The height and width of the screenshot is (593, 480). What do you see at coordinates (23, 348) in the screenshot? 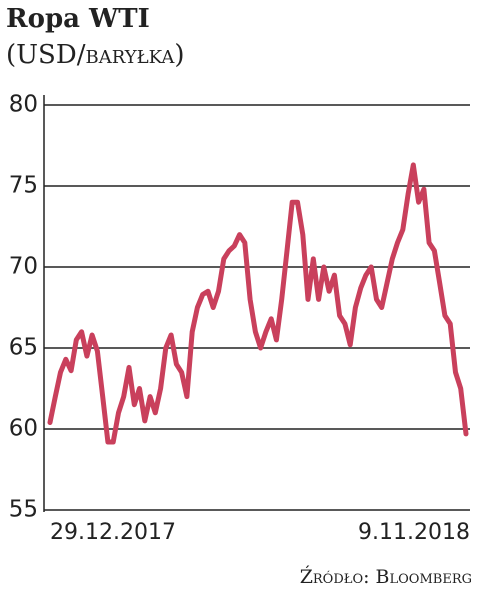
I see `y-tick-label: 65` at bounding box center [23, 348].